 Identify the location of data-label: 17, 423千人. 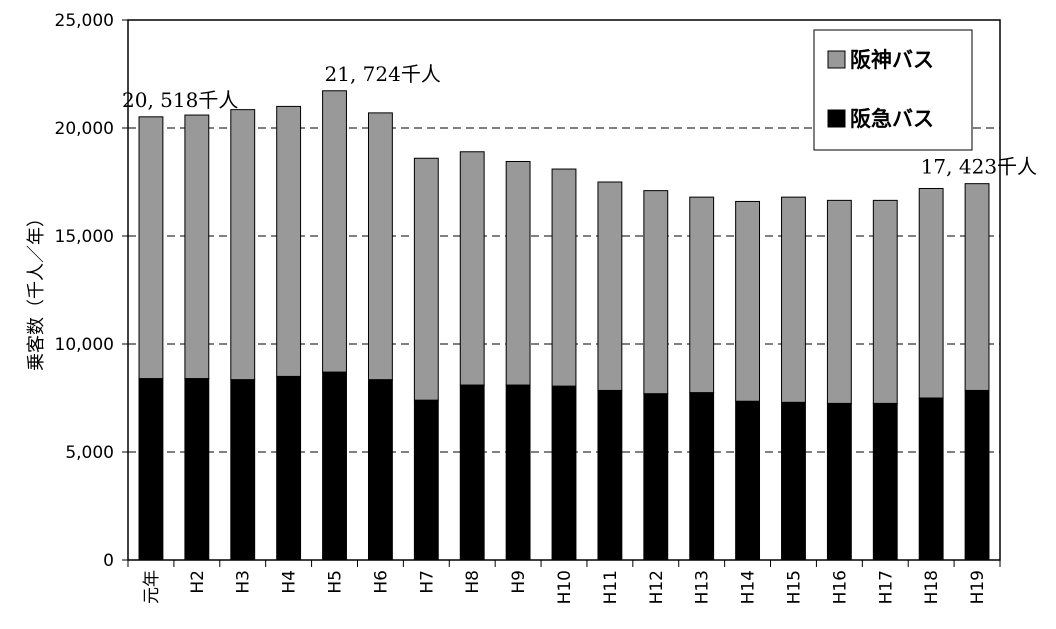
(979, 167).